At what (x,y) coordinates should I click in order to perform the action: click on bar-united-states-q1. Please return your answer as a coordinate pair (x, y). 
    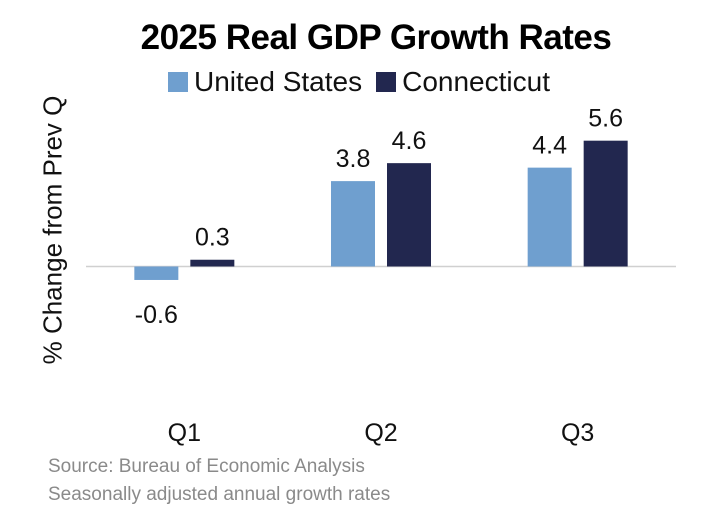
    Looking at the image, I should click on (156, 273).